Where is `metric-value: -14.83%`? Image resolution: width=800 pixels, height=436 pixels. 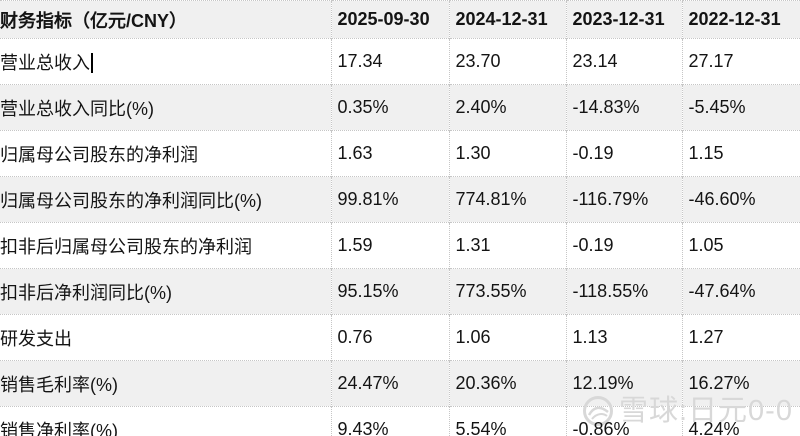
metric-value: -14.83% is located at coordinates (606, 107).